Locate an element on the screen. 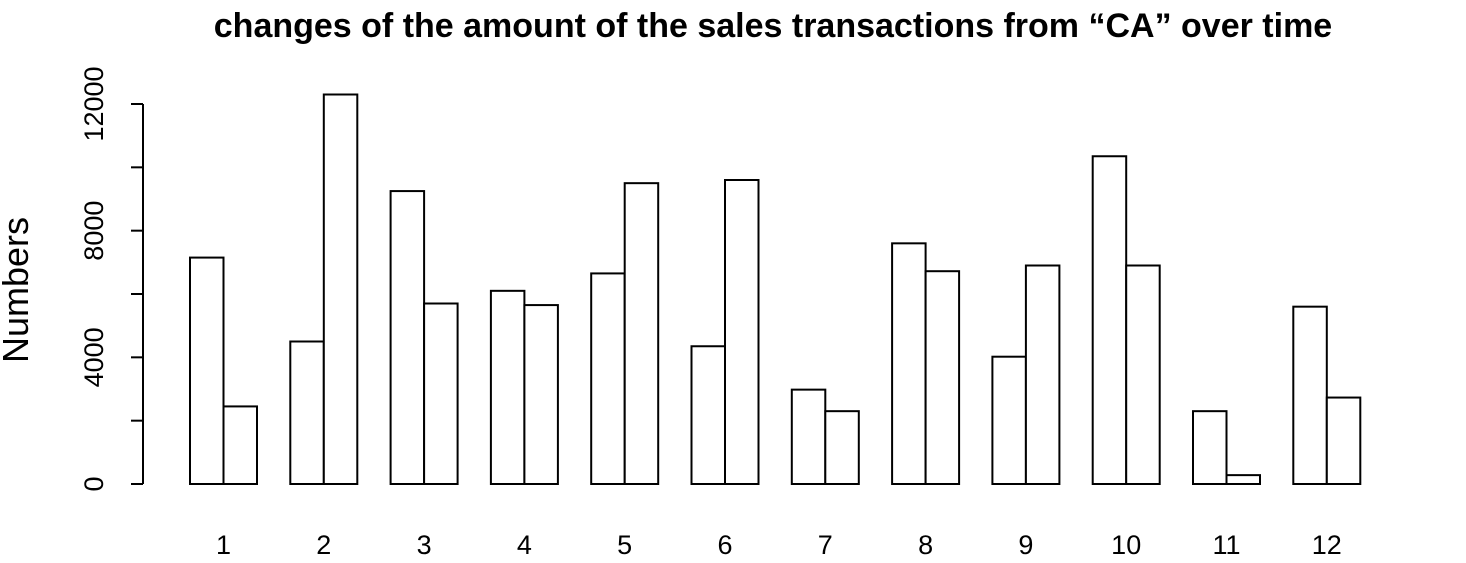 The height and width of the screenshot is (563, 1466). x-tick-label: 9 is located at coordinates (1025, 545).